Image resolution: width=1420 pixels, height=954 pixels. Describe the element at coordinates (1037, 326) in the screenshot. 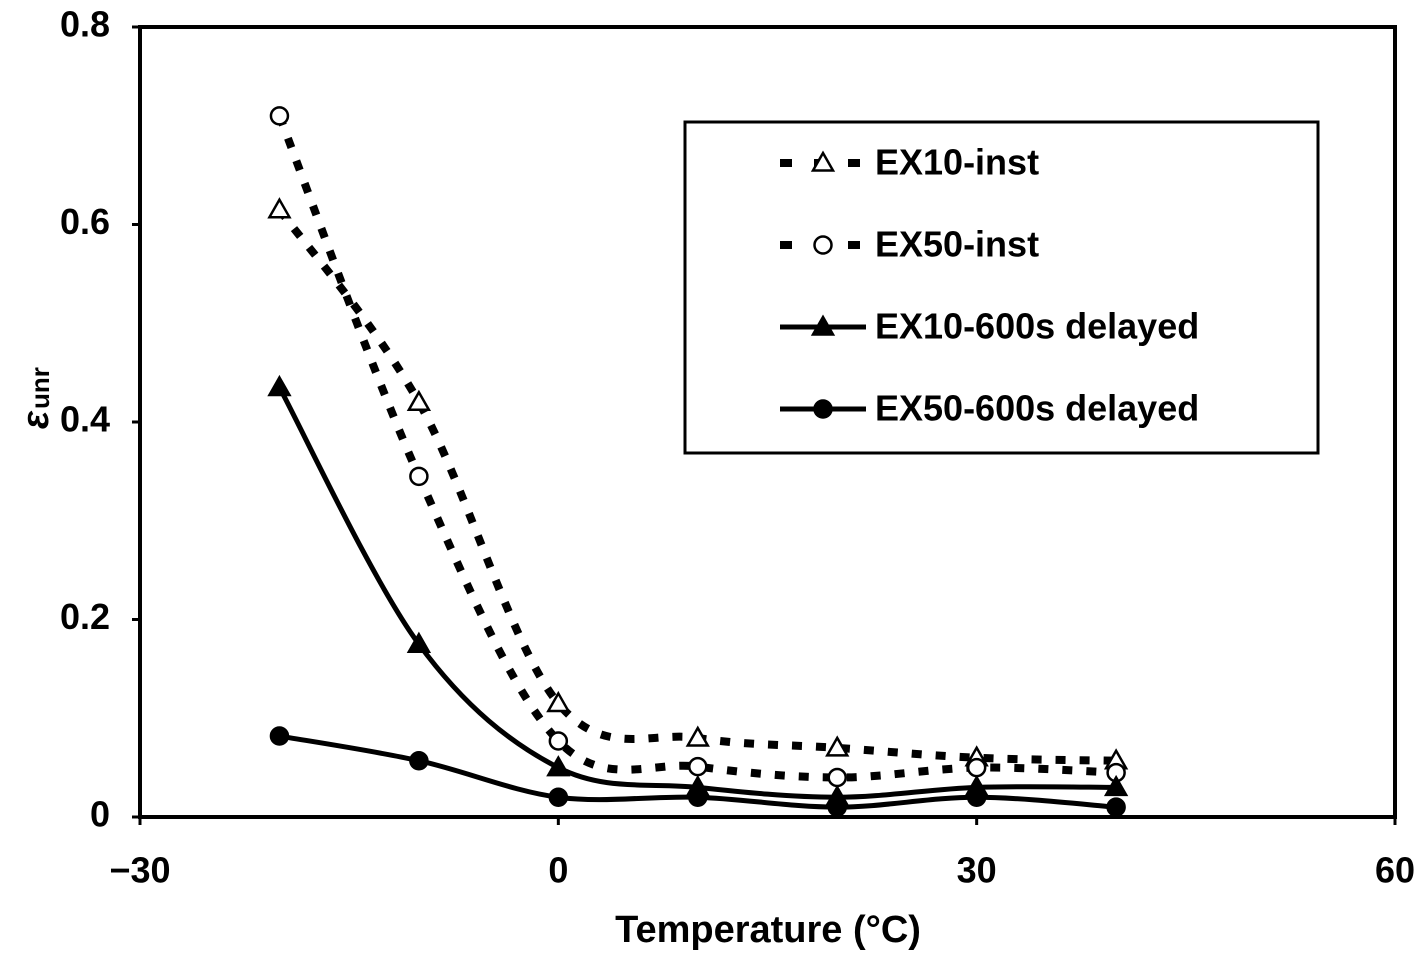

I see `legend-label: EX10-600s delayed` at that location.